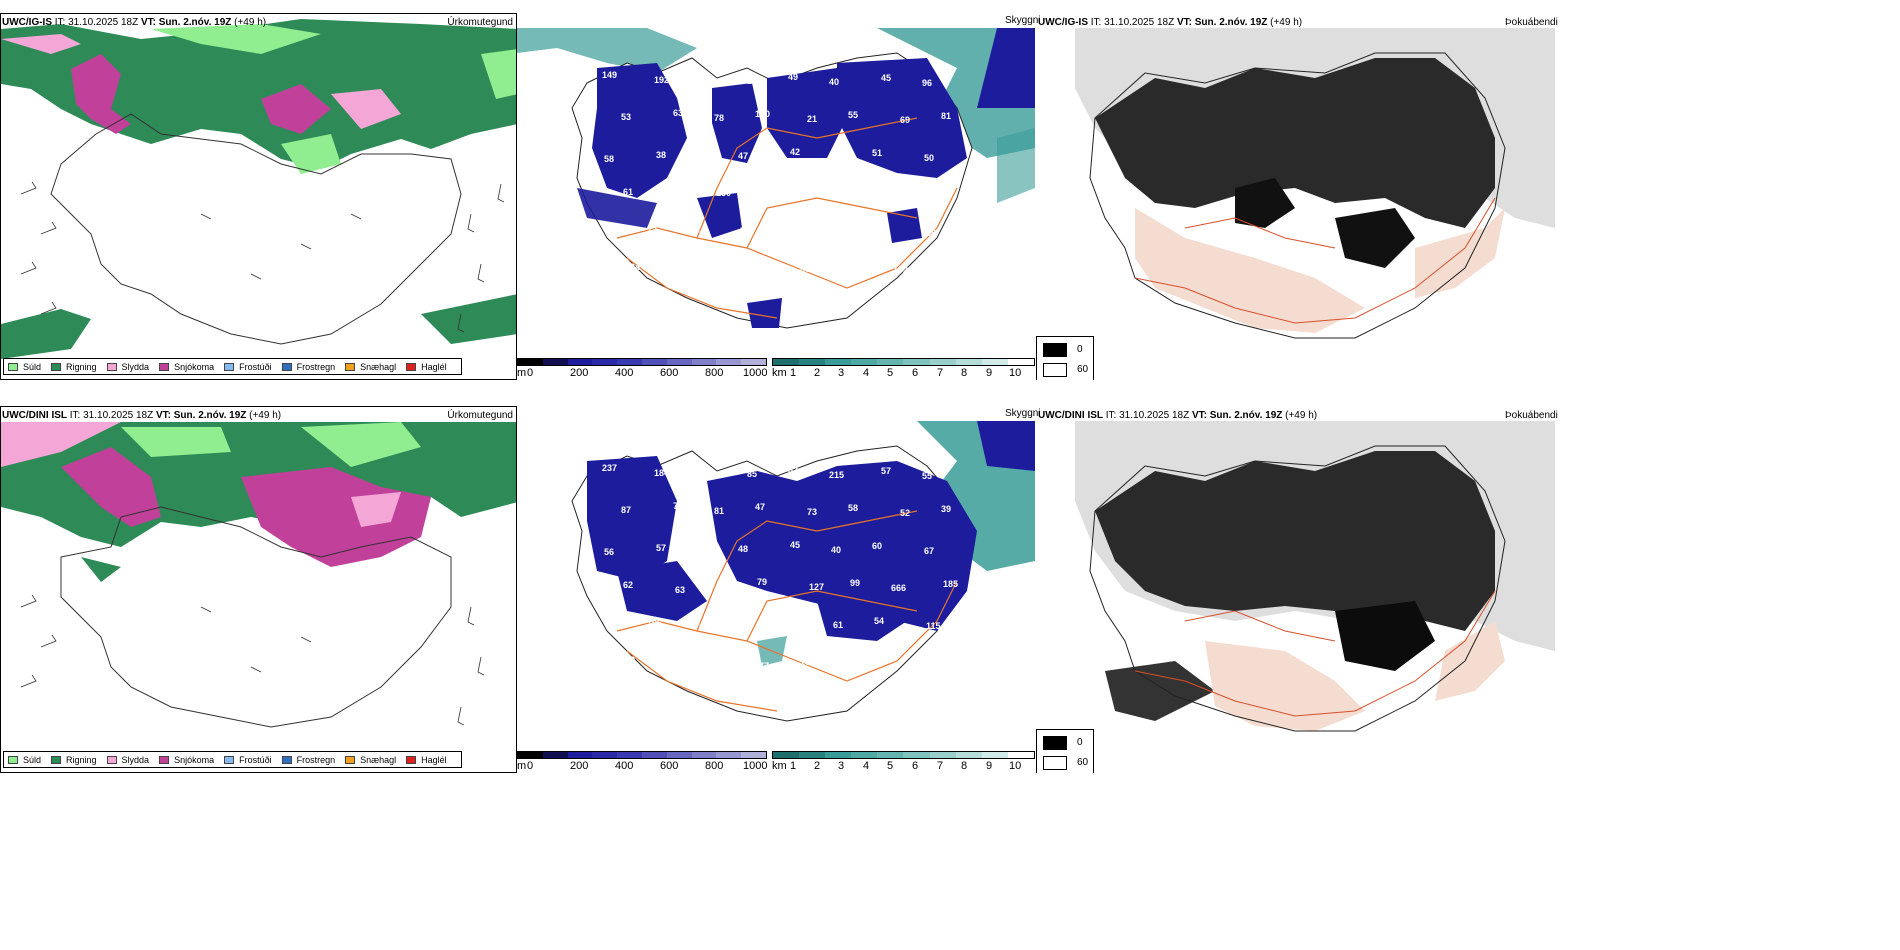 Image resolution: width=1900 pixels, height=950 pixels. What do you see at coordinates (378, 366) in the screenshot?
I see `legend-label: Snæhagl` at bounding box center [378, 366].